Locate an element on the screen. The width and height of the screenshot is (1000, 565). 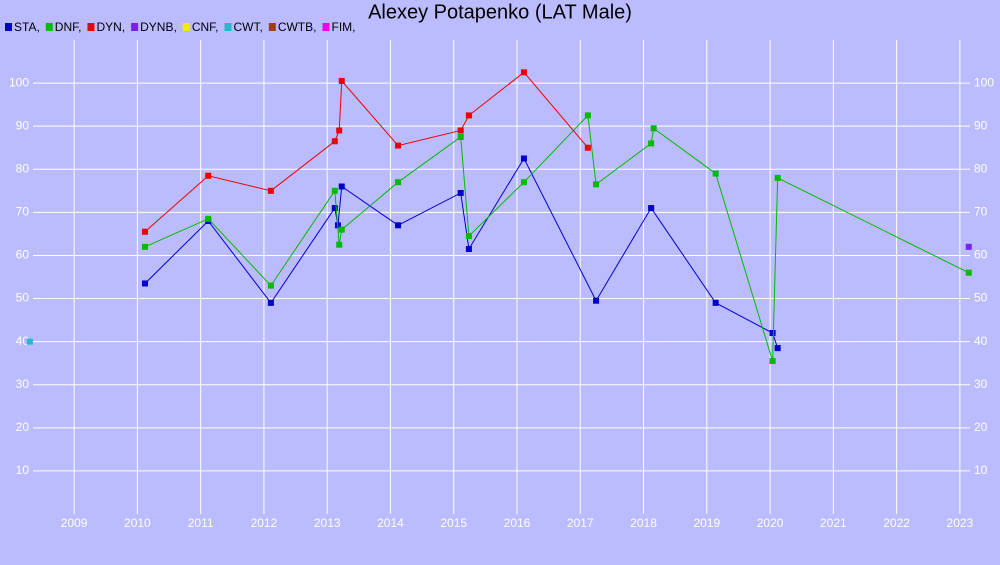
x-tick-label: 2015 is located at coordinates (453, 523).